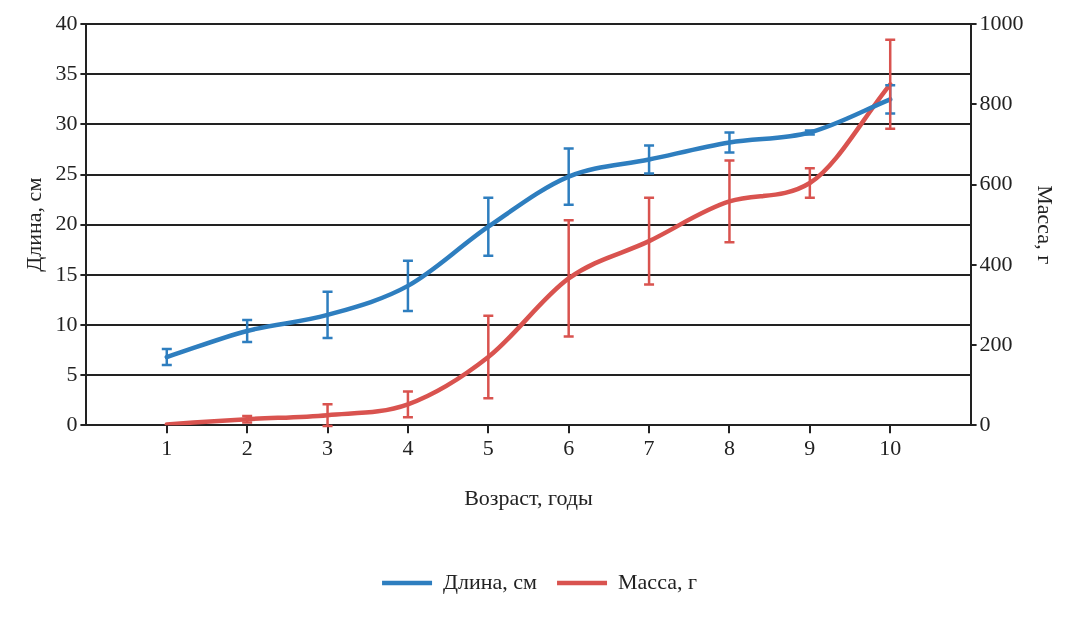 The height and width of the screenshot is (622, 1089). Describe the element at coordinates (72, 373) in the screenshot. I see `y-tick-label: 5` at that location.